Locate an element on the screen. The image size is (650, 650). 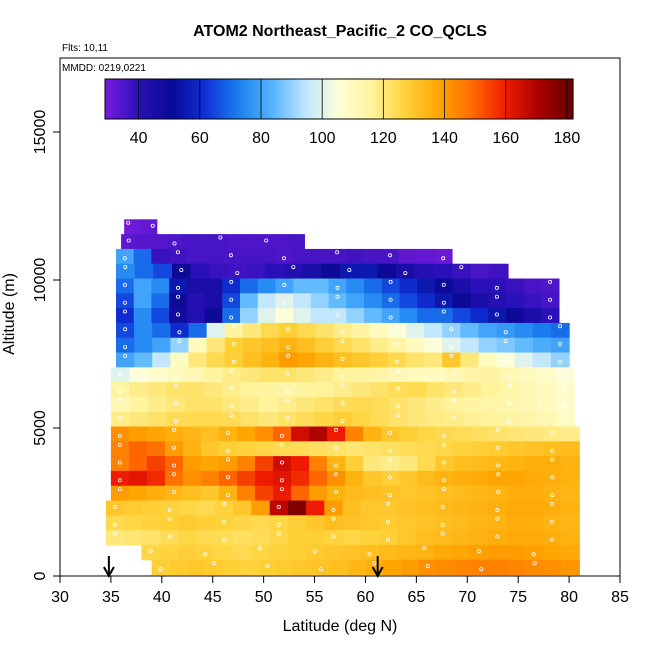
colorbar-tick-label: 140 is located at coordinates (444, 138).